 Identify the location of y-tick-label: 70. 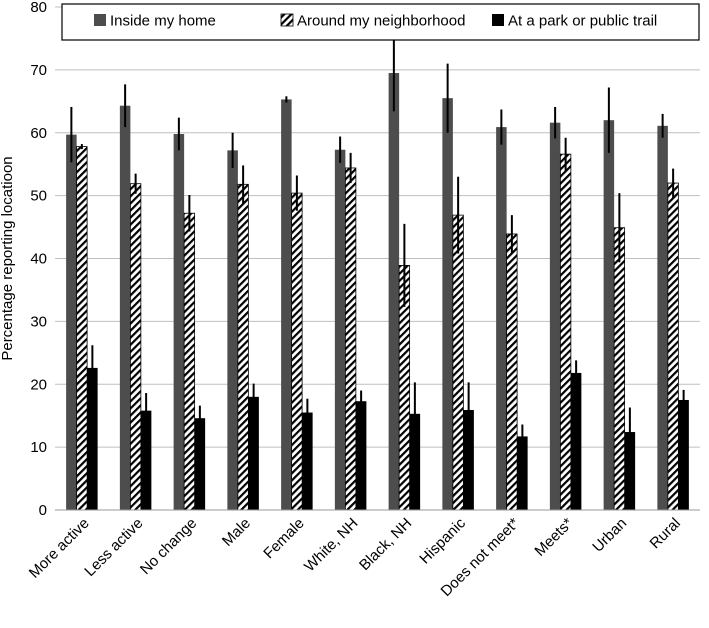
(38, 70).